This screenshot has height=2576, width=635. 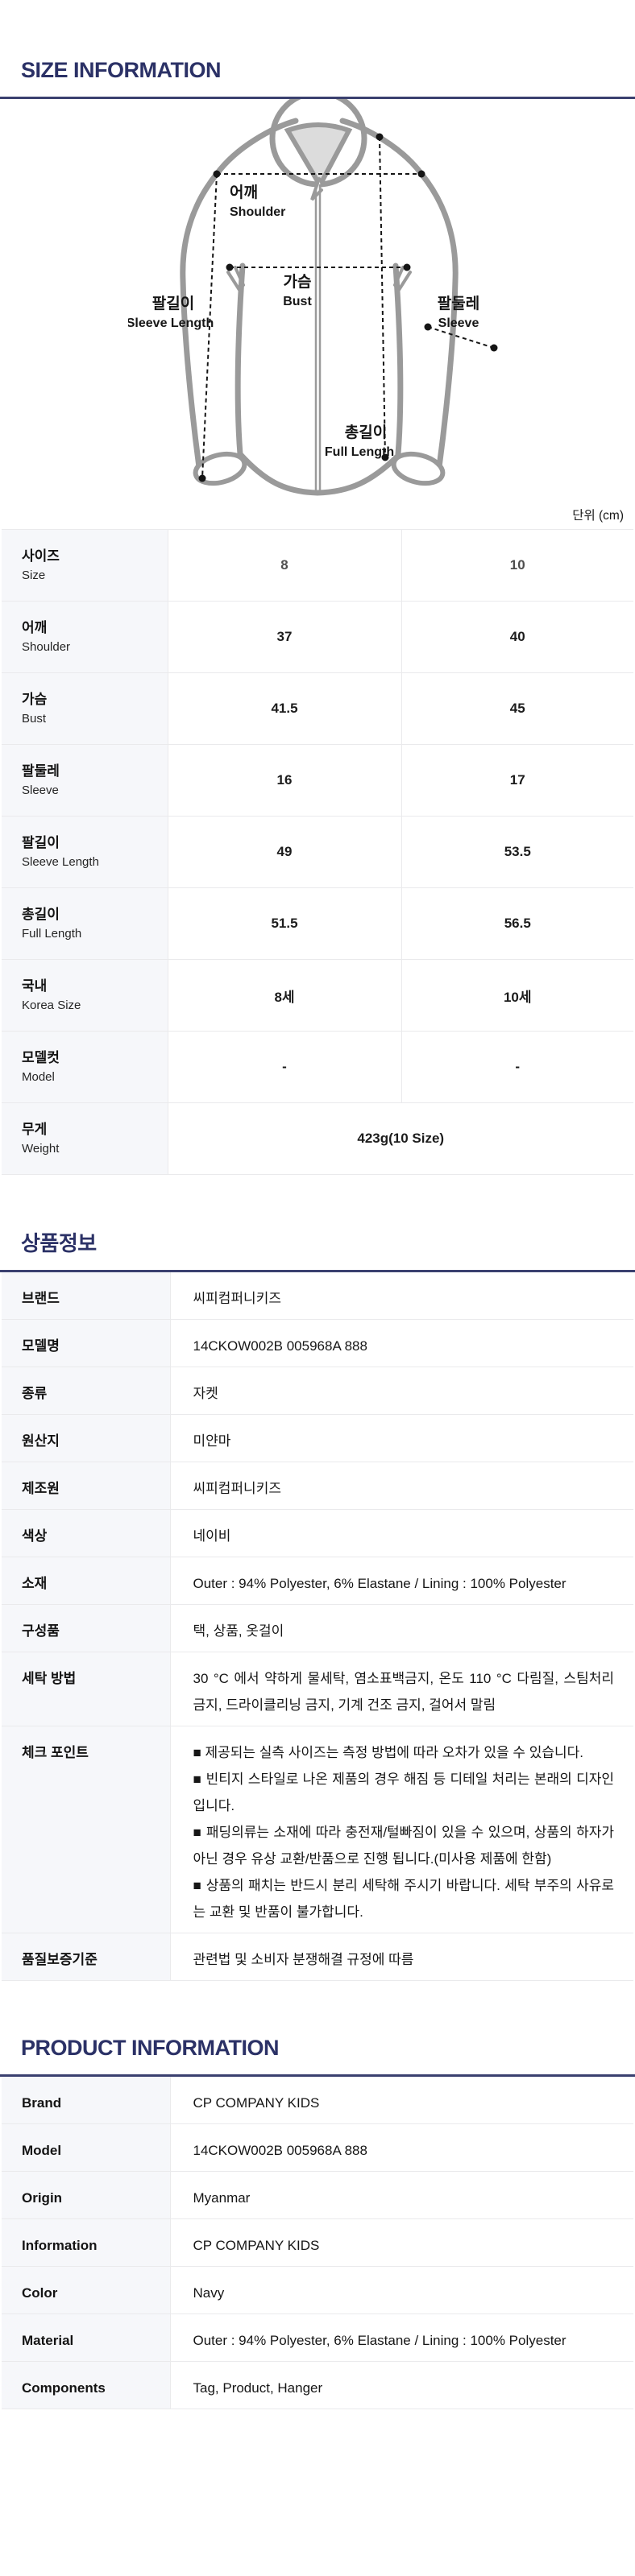 What do you see at coordinates (317, 2437) in the screenshot?
I see `bottom-spacer` at bounding box center [317, 2437].